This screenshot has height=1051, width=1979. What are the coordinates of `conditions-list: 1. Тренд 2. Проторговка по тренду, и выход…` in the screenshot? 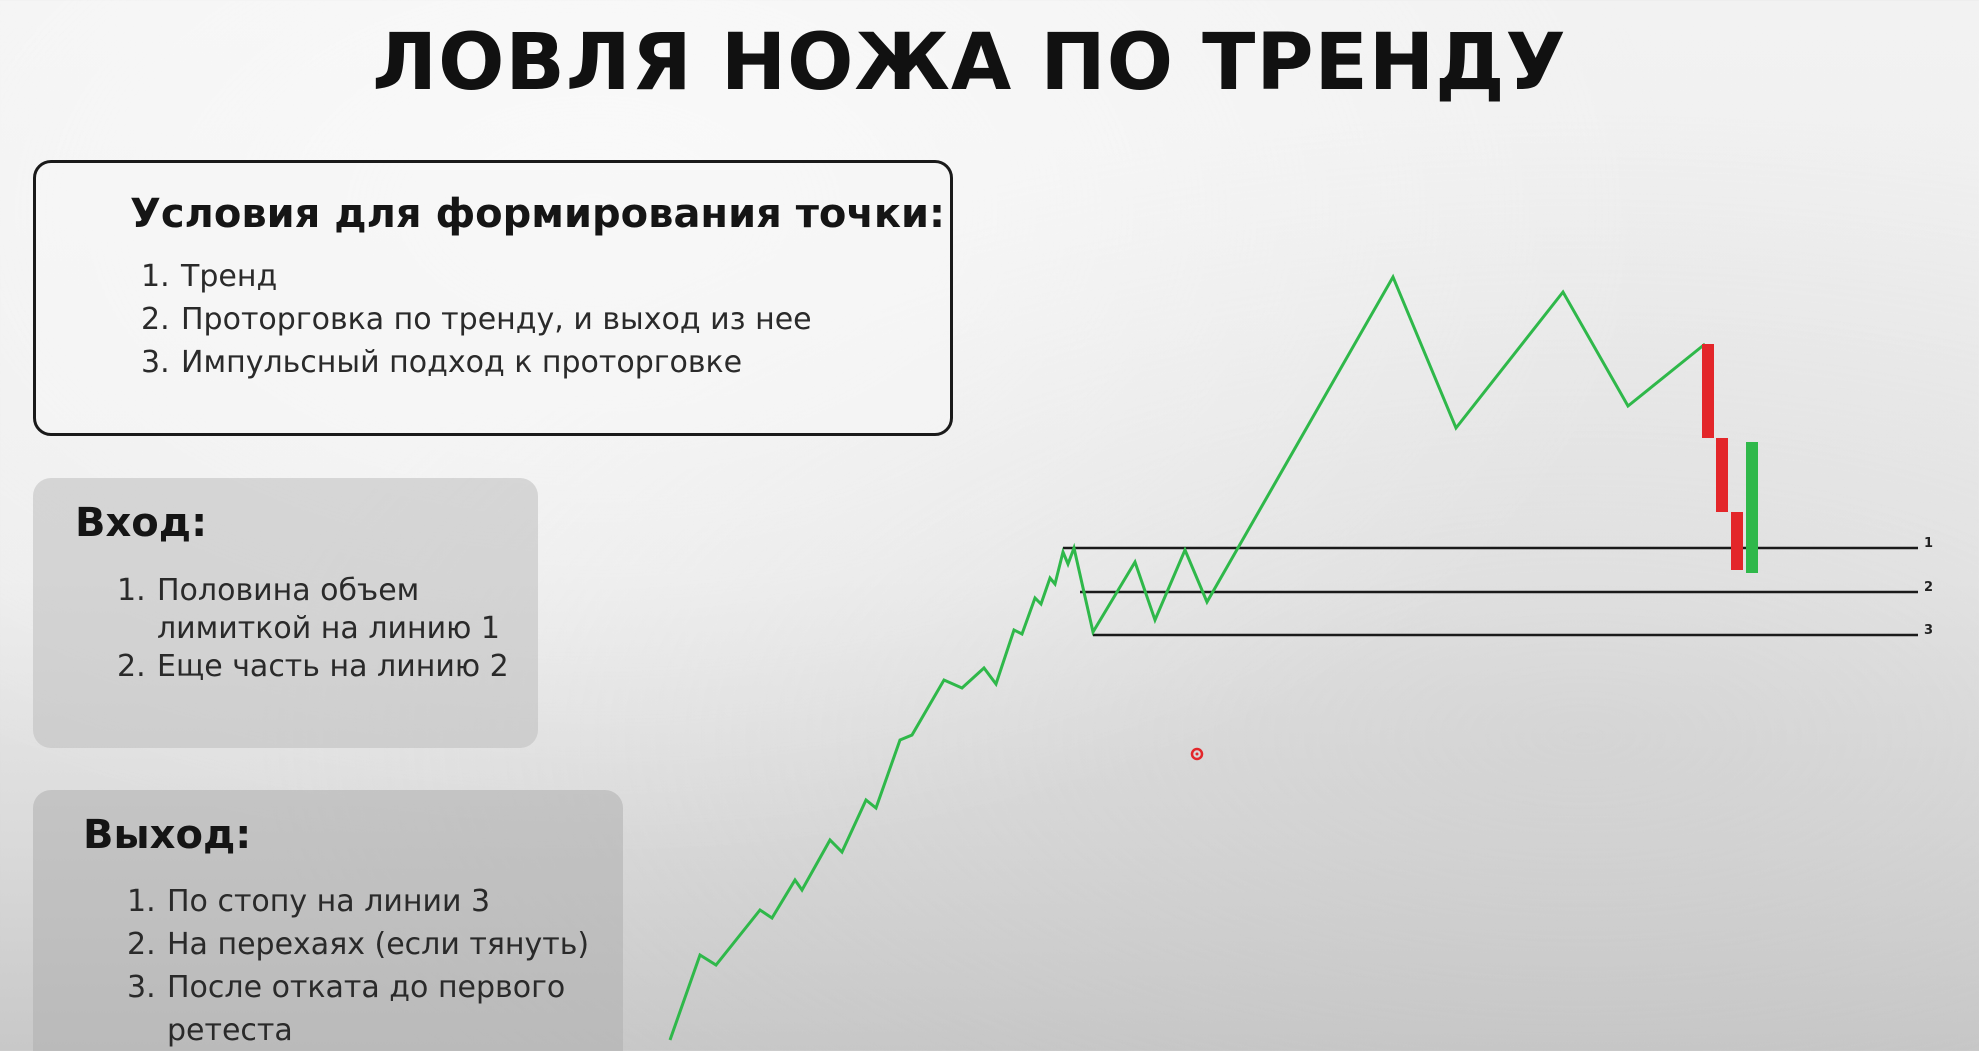 It's located at (523, 319).